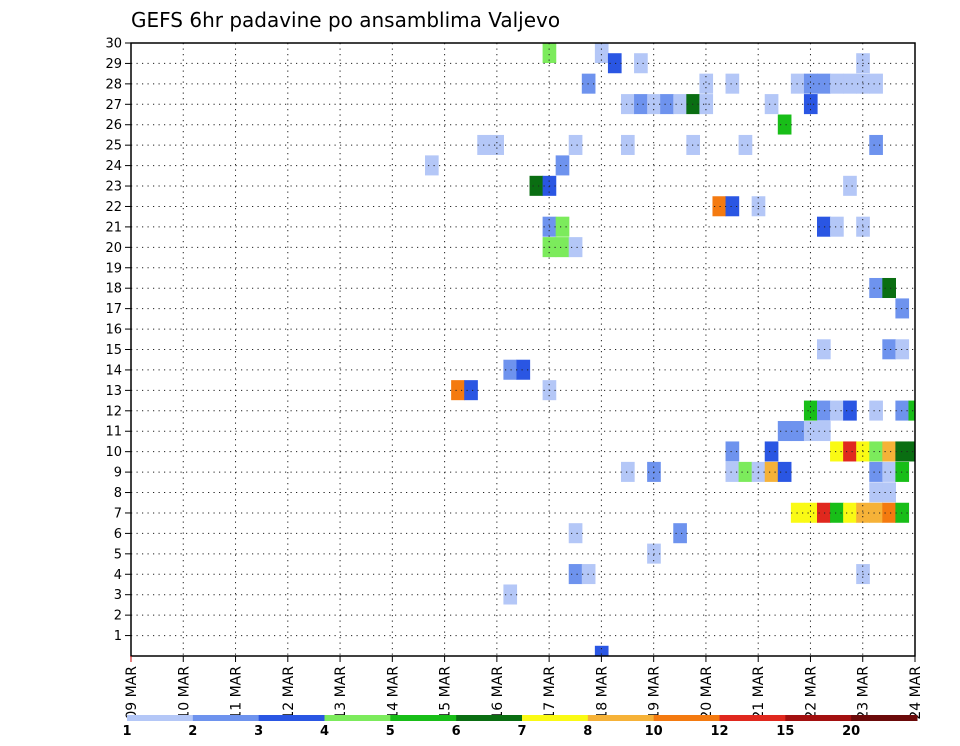 The image size is (960, 746). I want to click on legend-label: 15, so click(785, 731).